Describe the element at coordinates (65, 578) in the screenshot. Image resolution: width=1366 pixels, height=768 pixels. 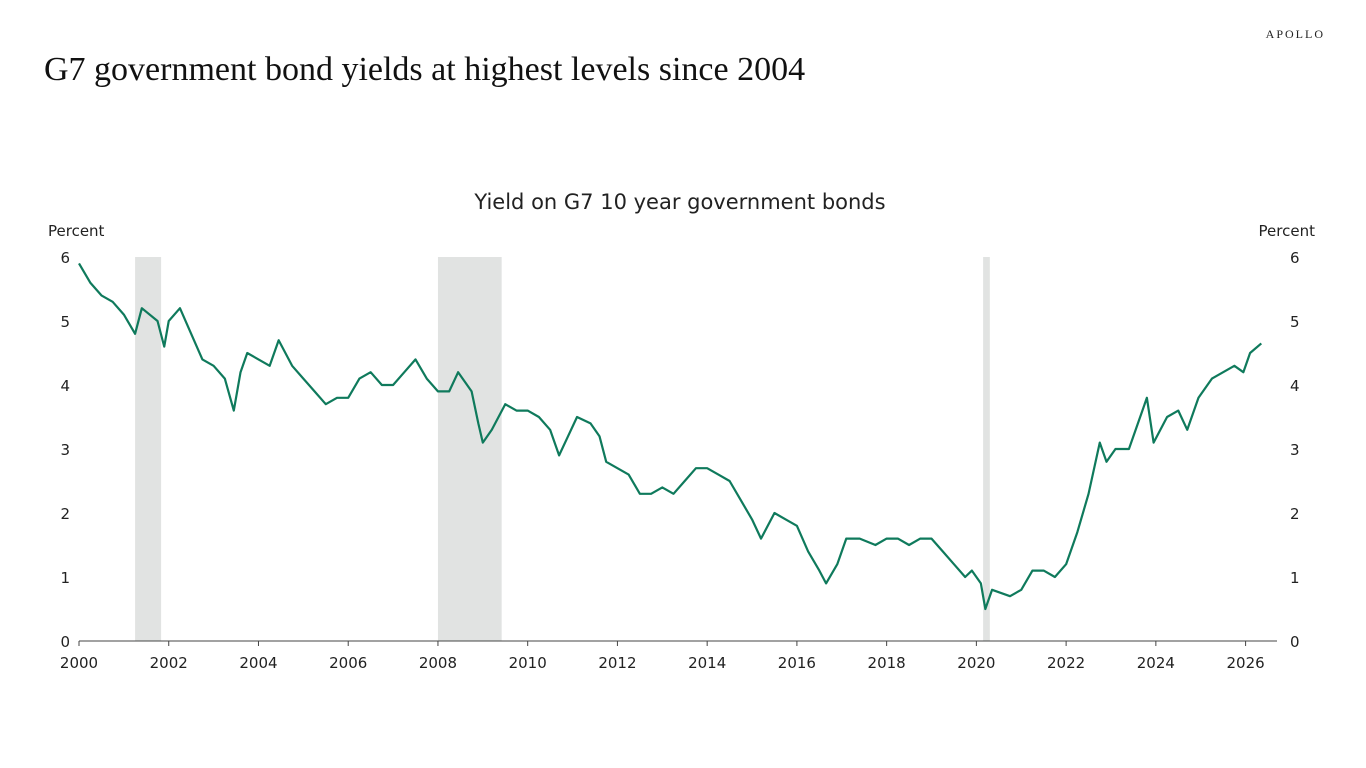
I see `y-tick-label: 1` at that location.